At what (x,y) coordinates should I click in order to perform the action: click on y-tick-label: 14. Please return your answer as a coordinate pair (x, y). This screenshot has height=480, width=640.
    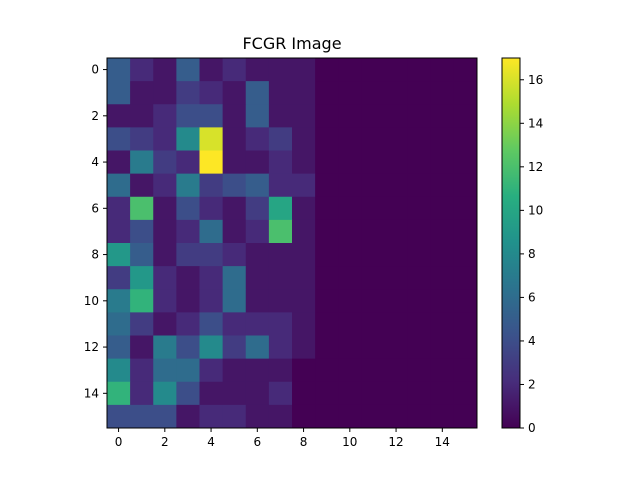
    Looking at the image, I should click on (91, 393).